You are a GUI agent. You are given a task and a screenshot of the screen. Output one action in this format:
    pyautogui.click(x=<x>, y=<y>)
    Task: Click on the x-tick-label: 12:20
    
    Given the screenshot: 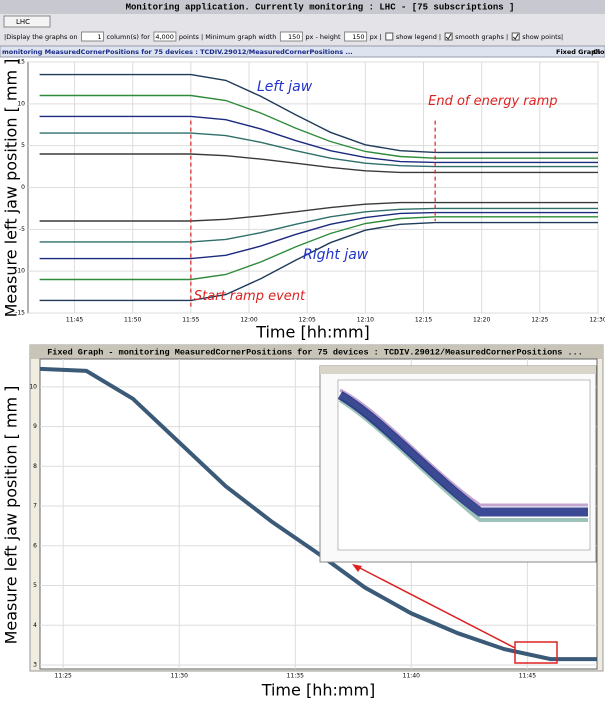 What is the action you would take?
    pyautogui.click(x=481, y=320)
    